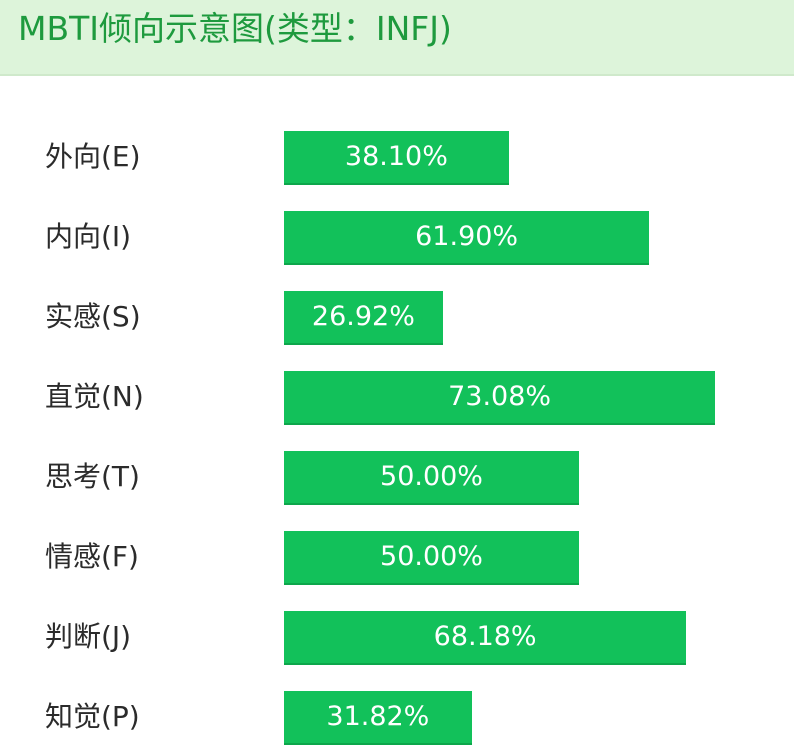  I want to click on bar: 26.92%, so click(363, 317).